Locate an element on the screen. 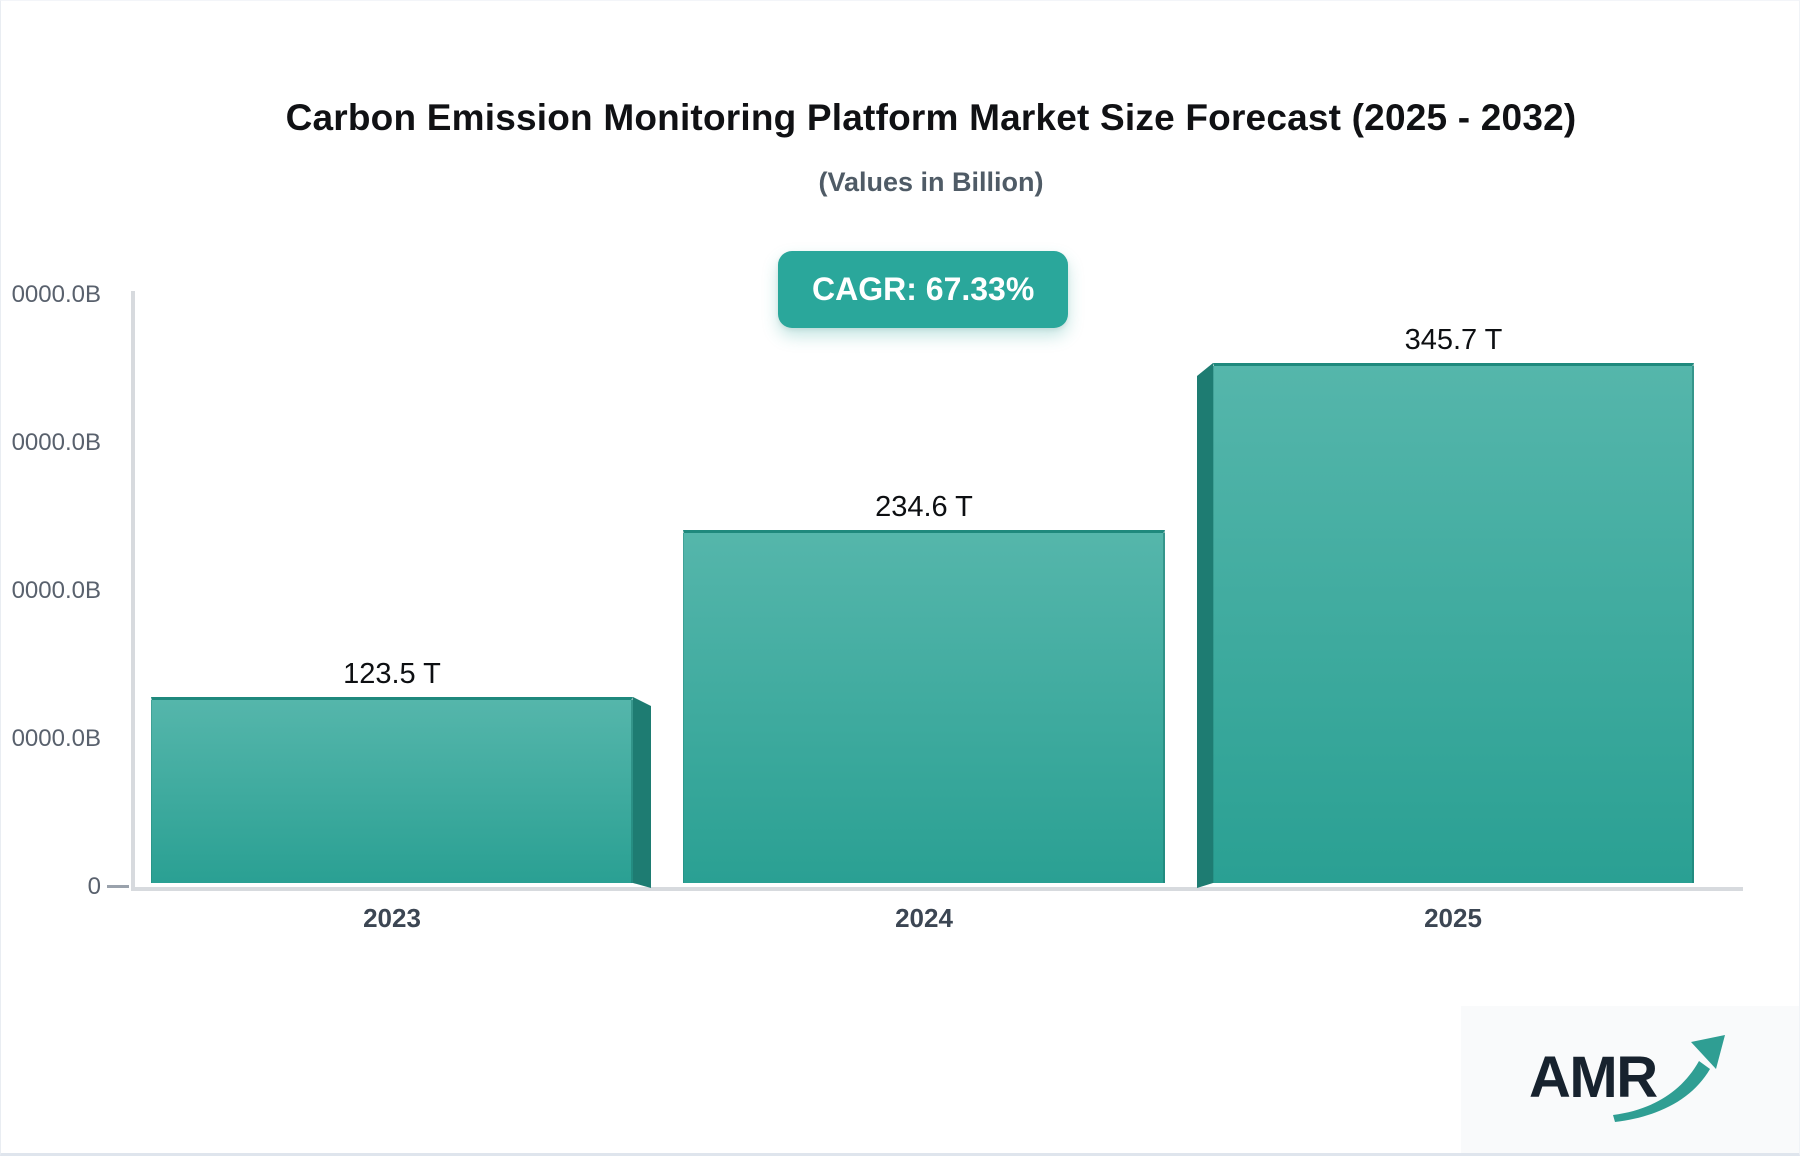 The image size is (1800, 1156). amr-logo-text: AMR is located at coordinates (1593, 1077).